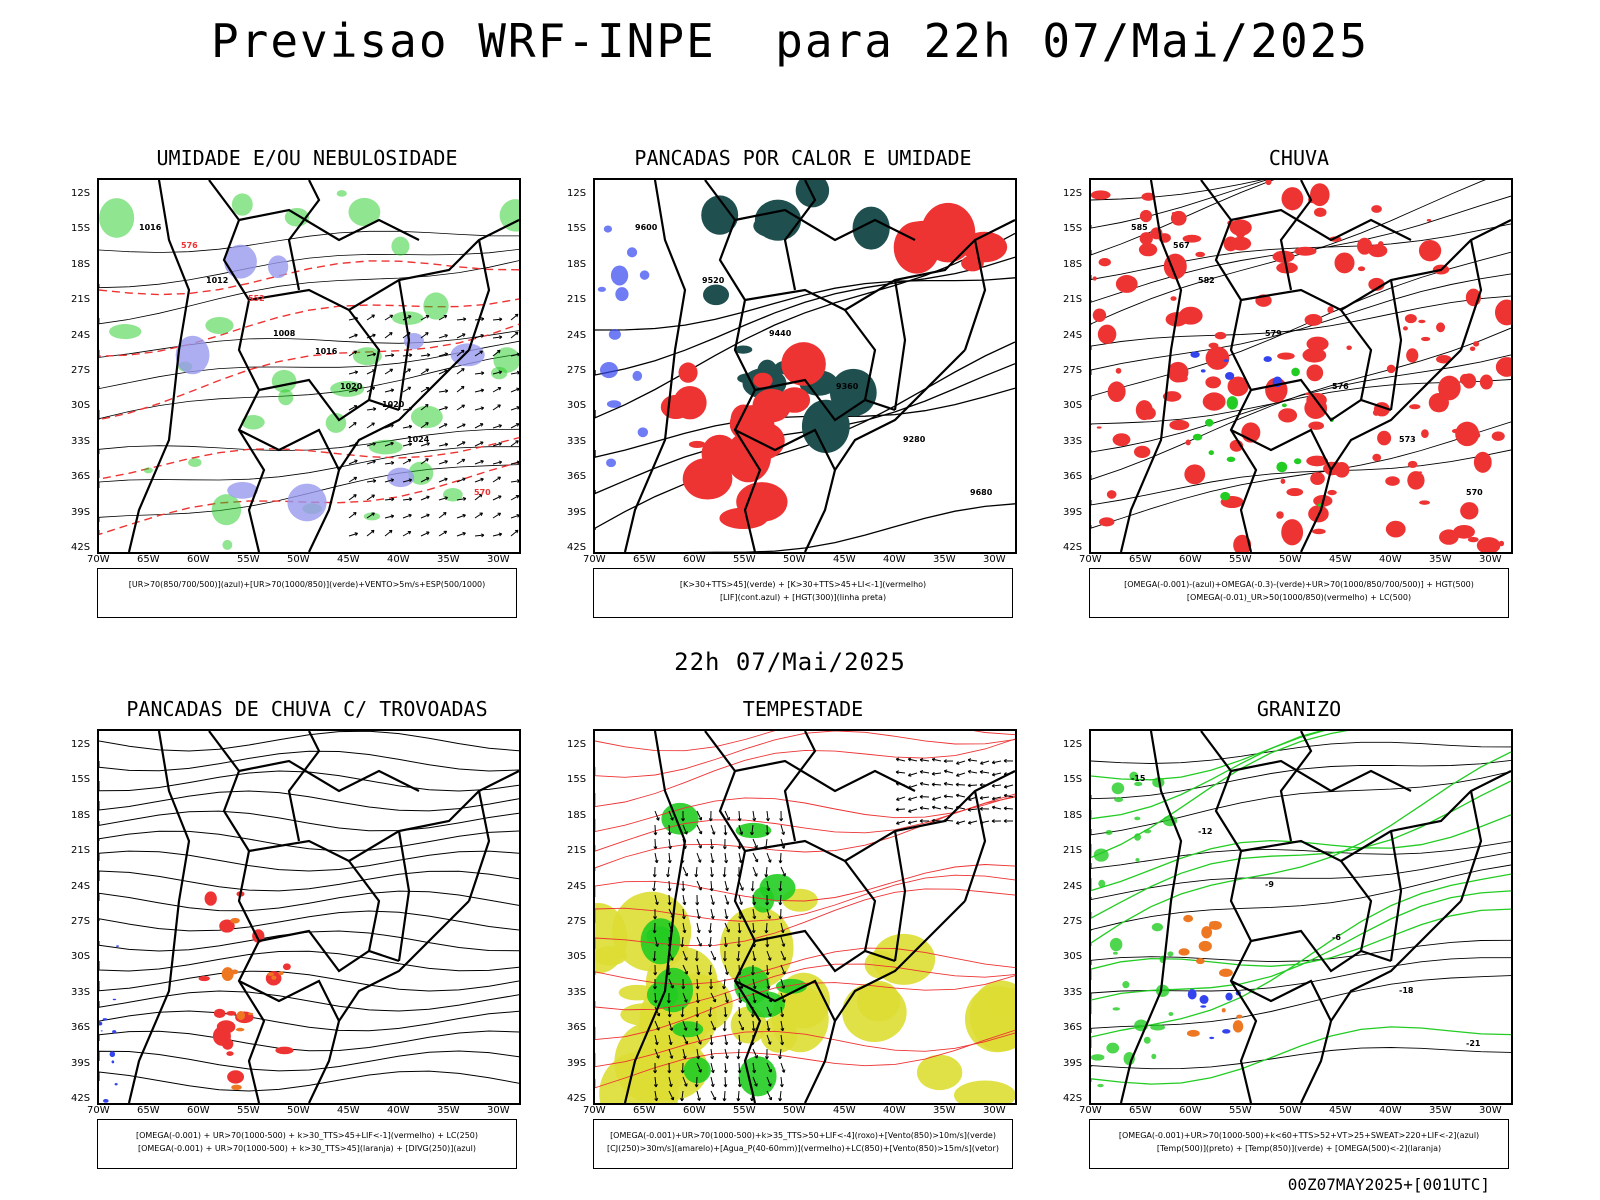  I want to click on omega-green-area, so click(1225, 496).